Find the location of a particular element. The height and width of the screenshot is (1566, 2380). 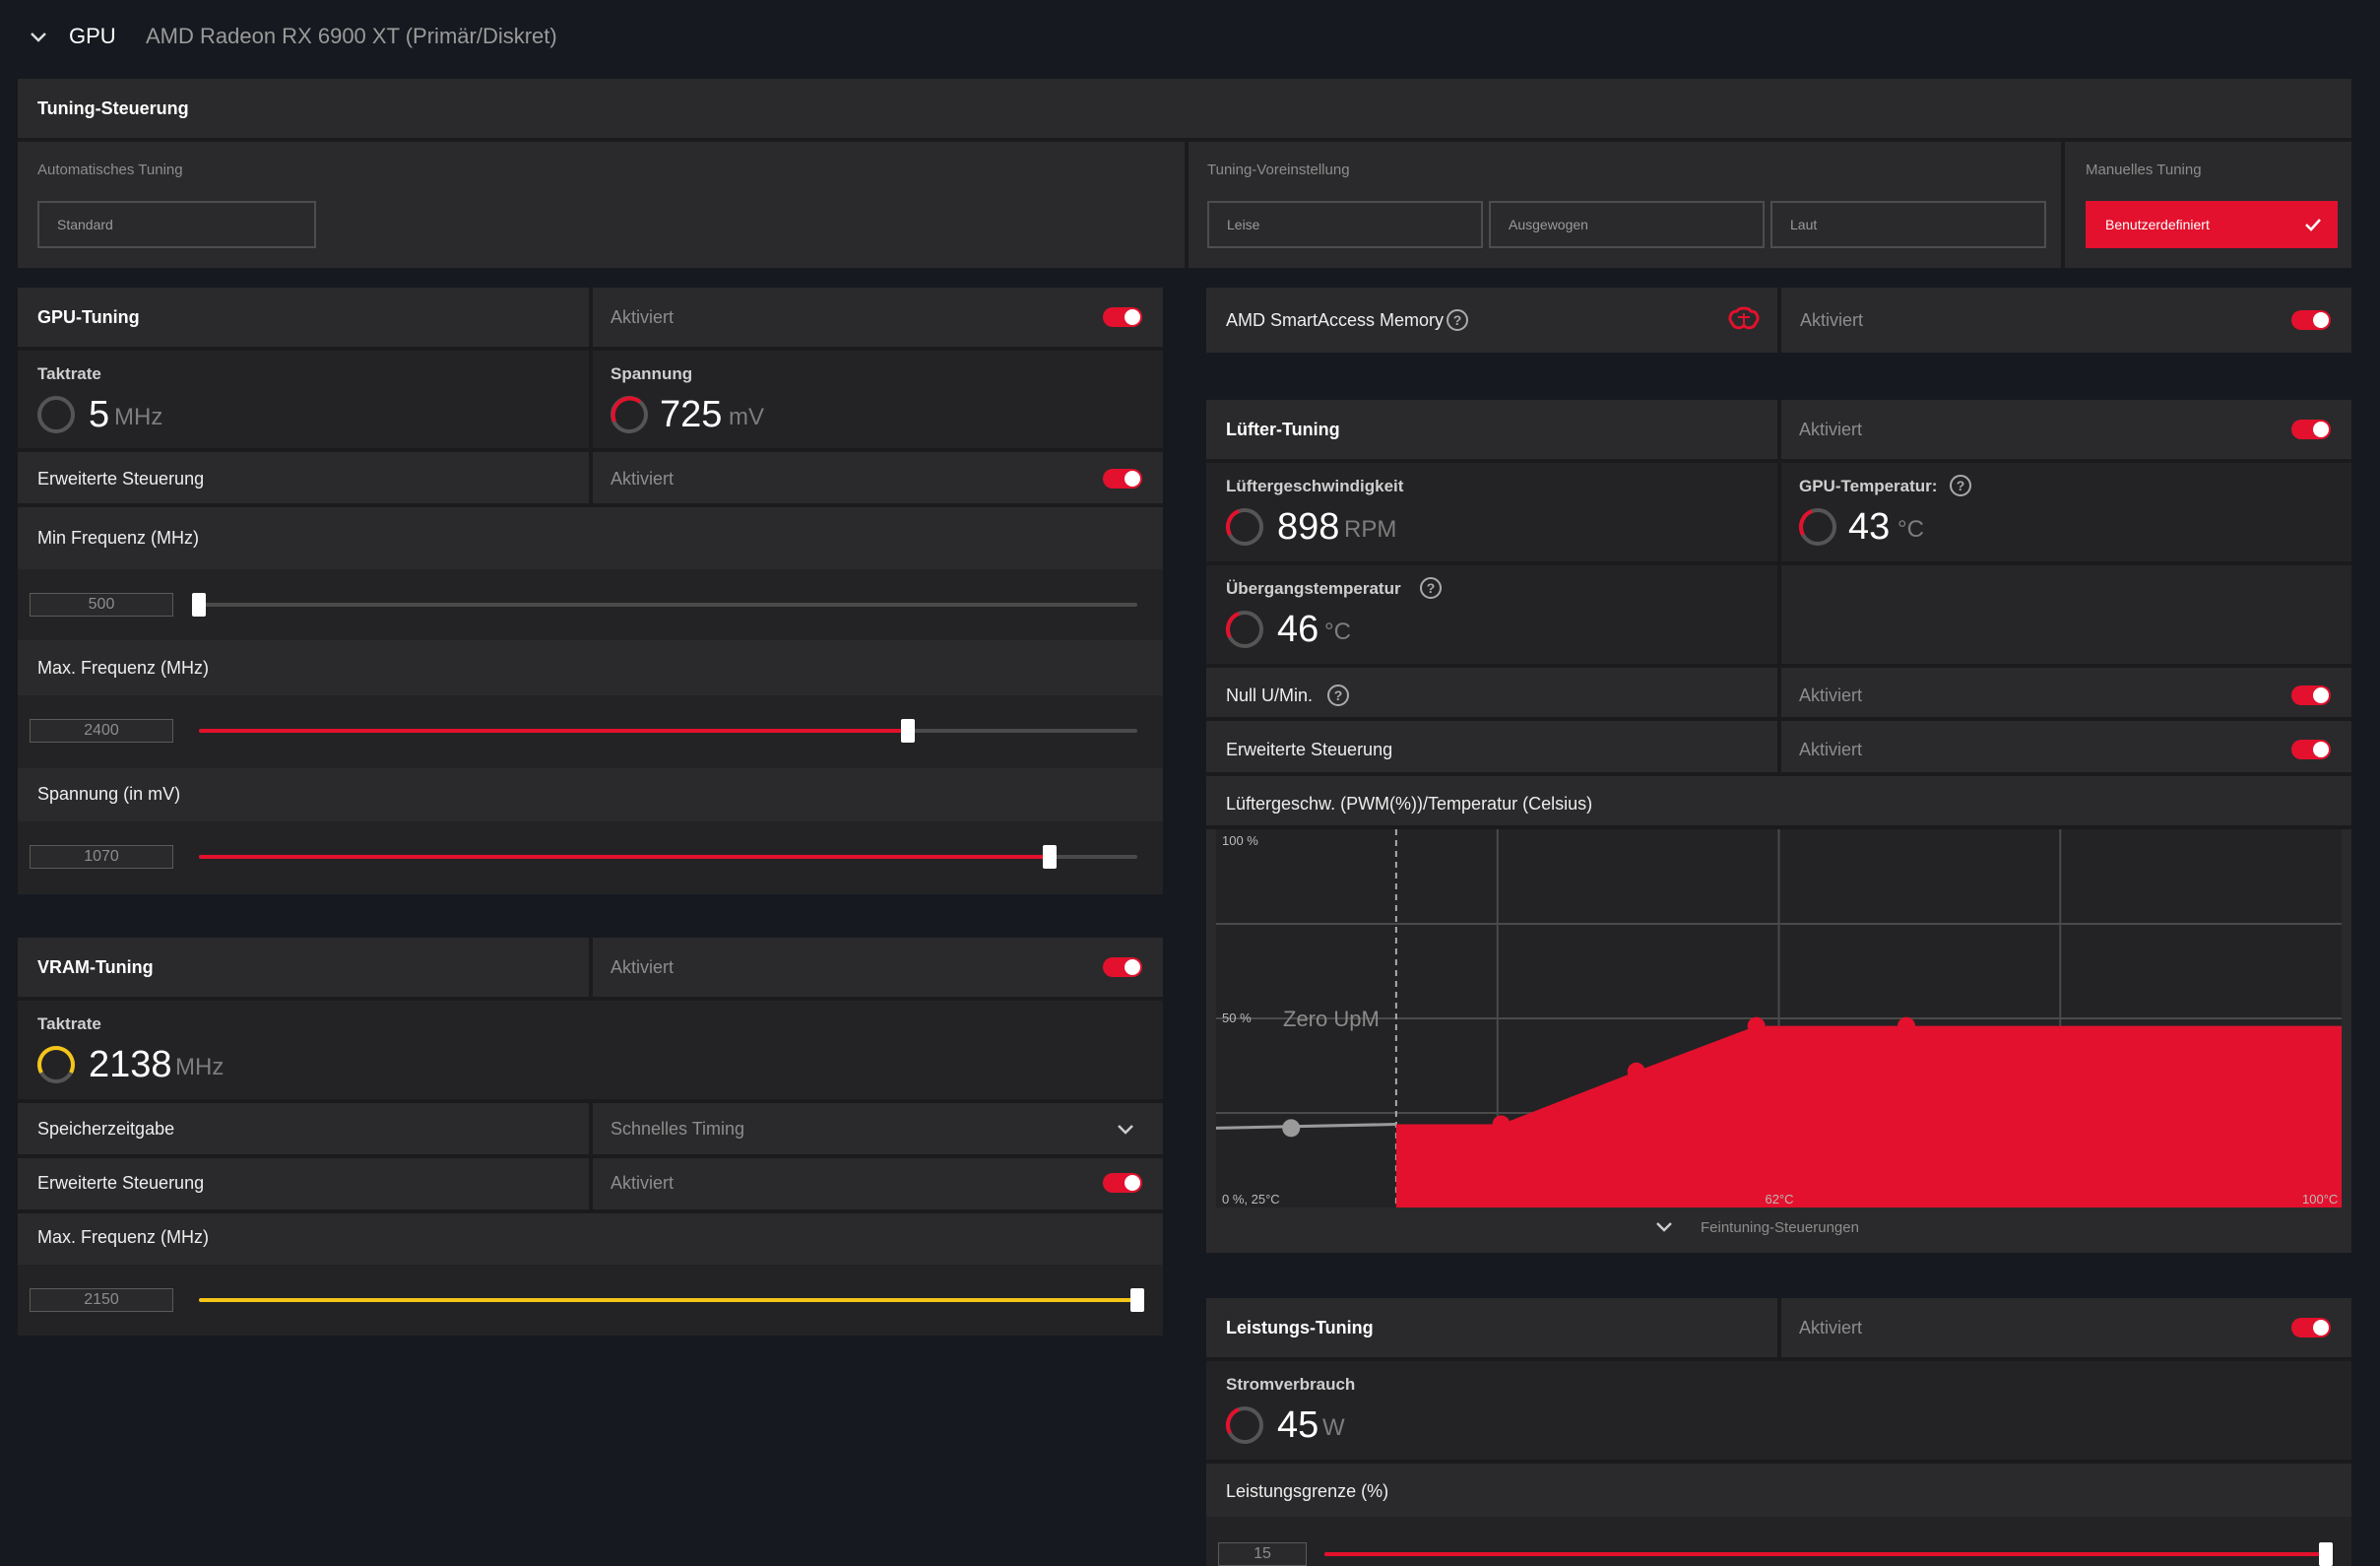

preset-quiet-button: Leise is located at coordinates (1345, 224).